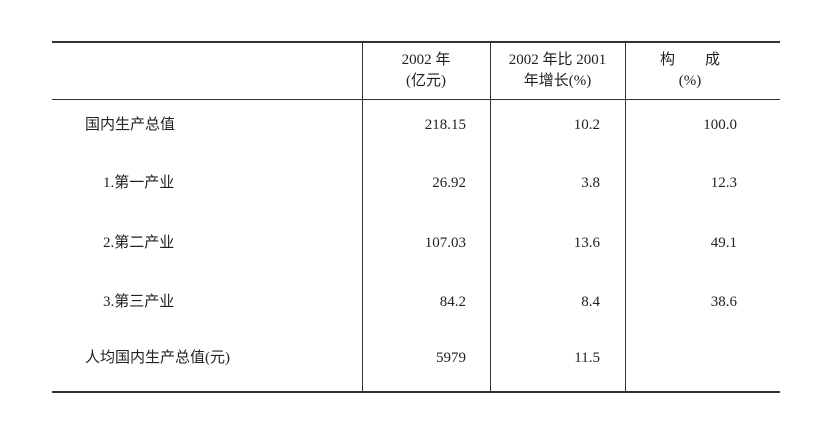 Image resolution: width=827 pixels, height=427 pixels. Describe the element at coordinates (586, 243) in the screenshot. I see `cell-value: 13.6` at that location.